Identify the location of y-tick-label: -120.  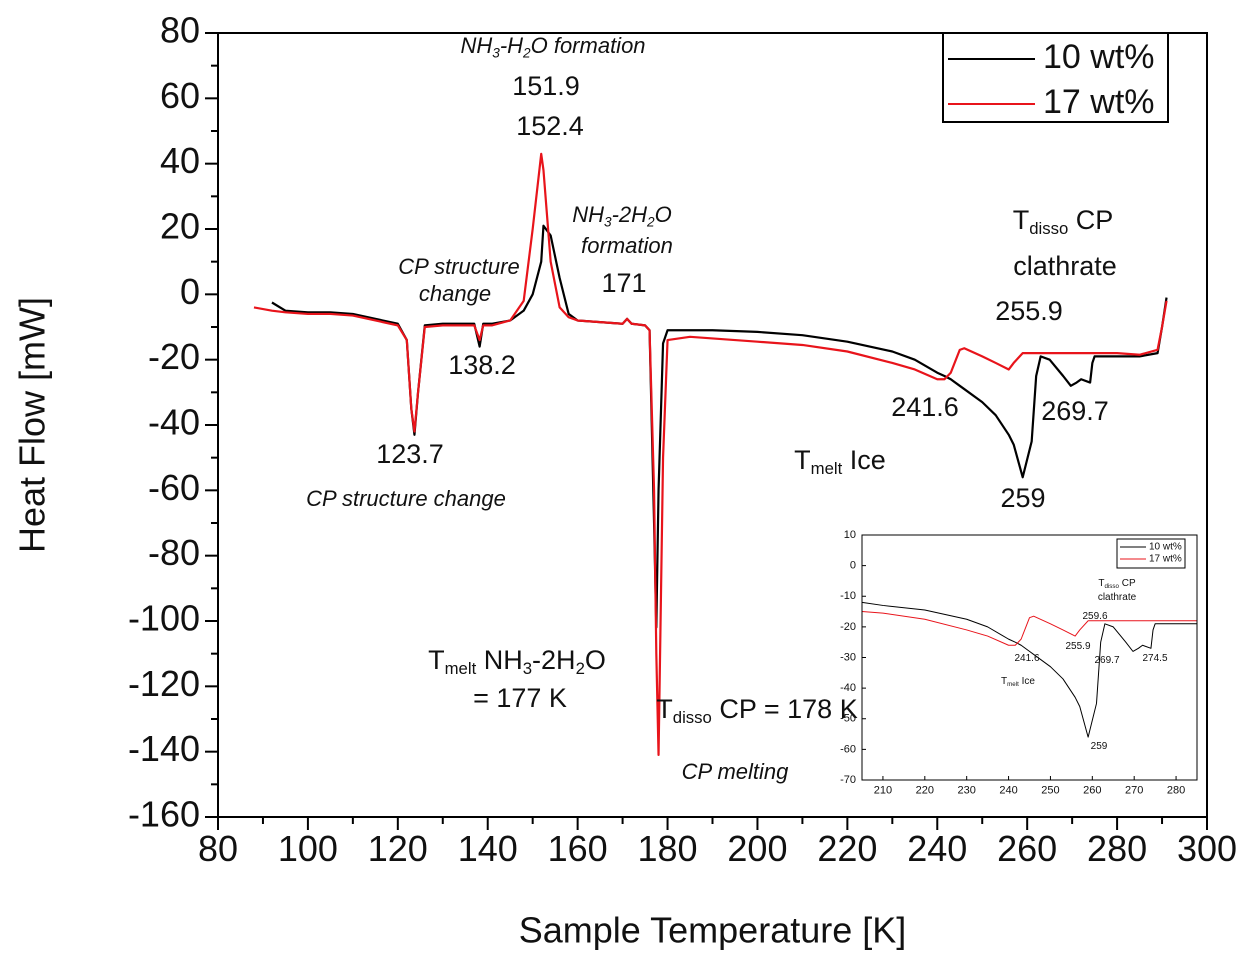
(164, 683).